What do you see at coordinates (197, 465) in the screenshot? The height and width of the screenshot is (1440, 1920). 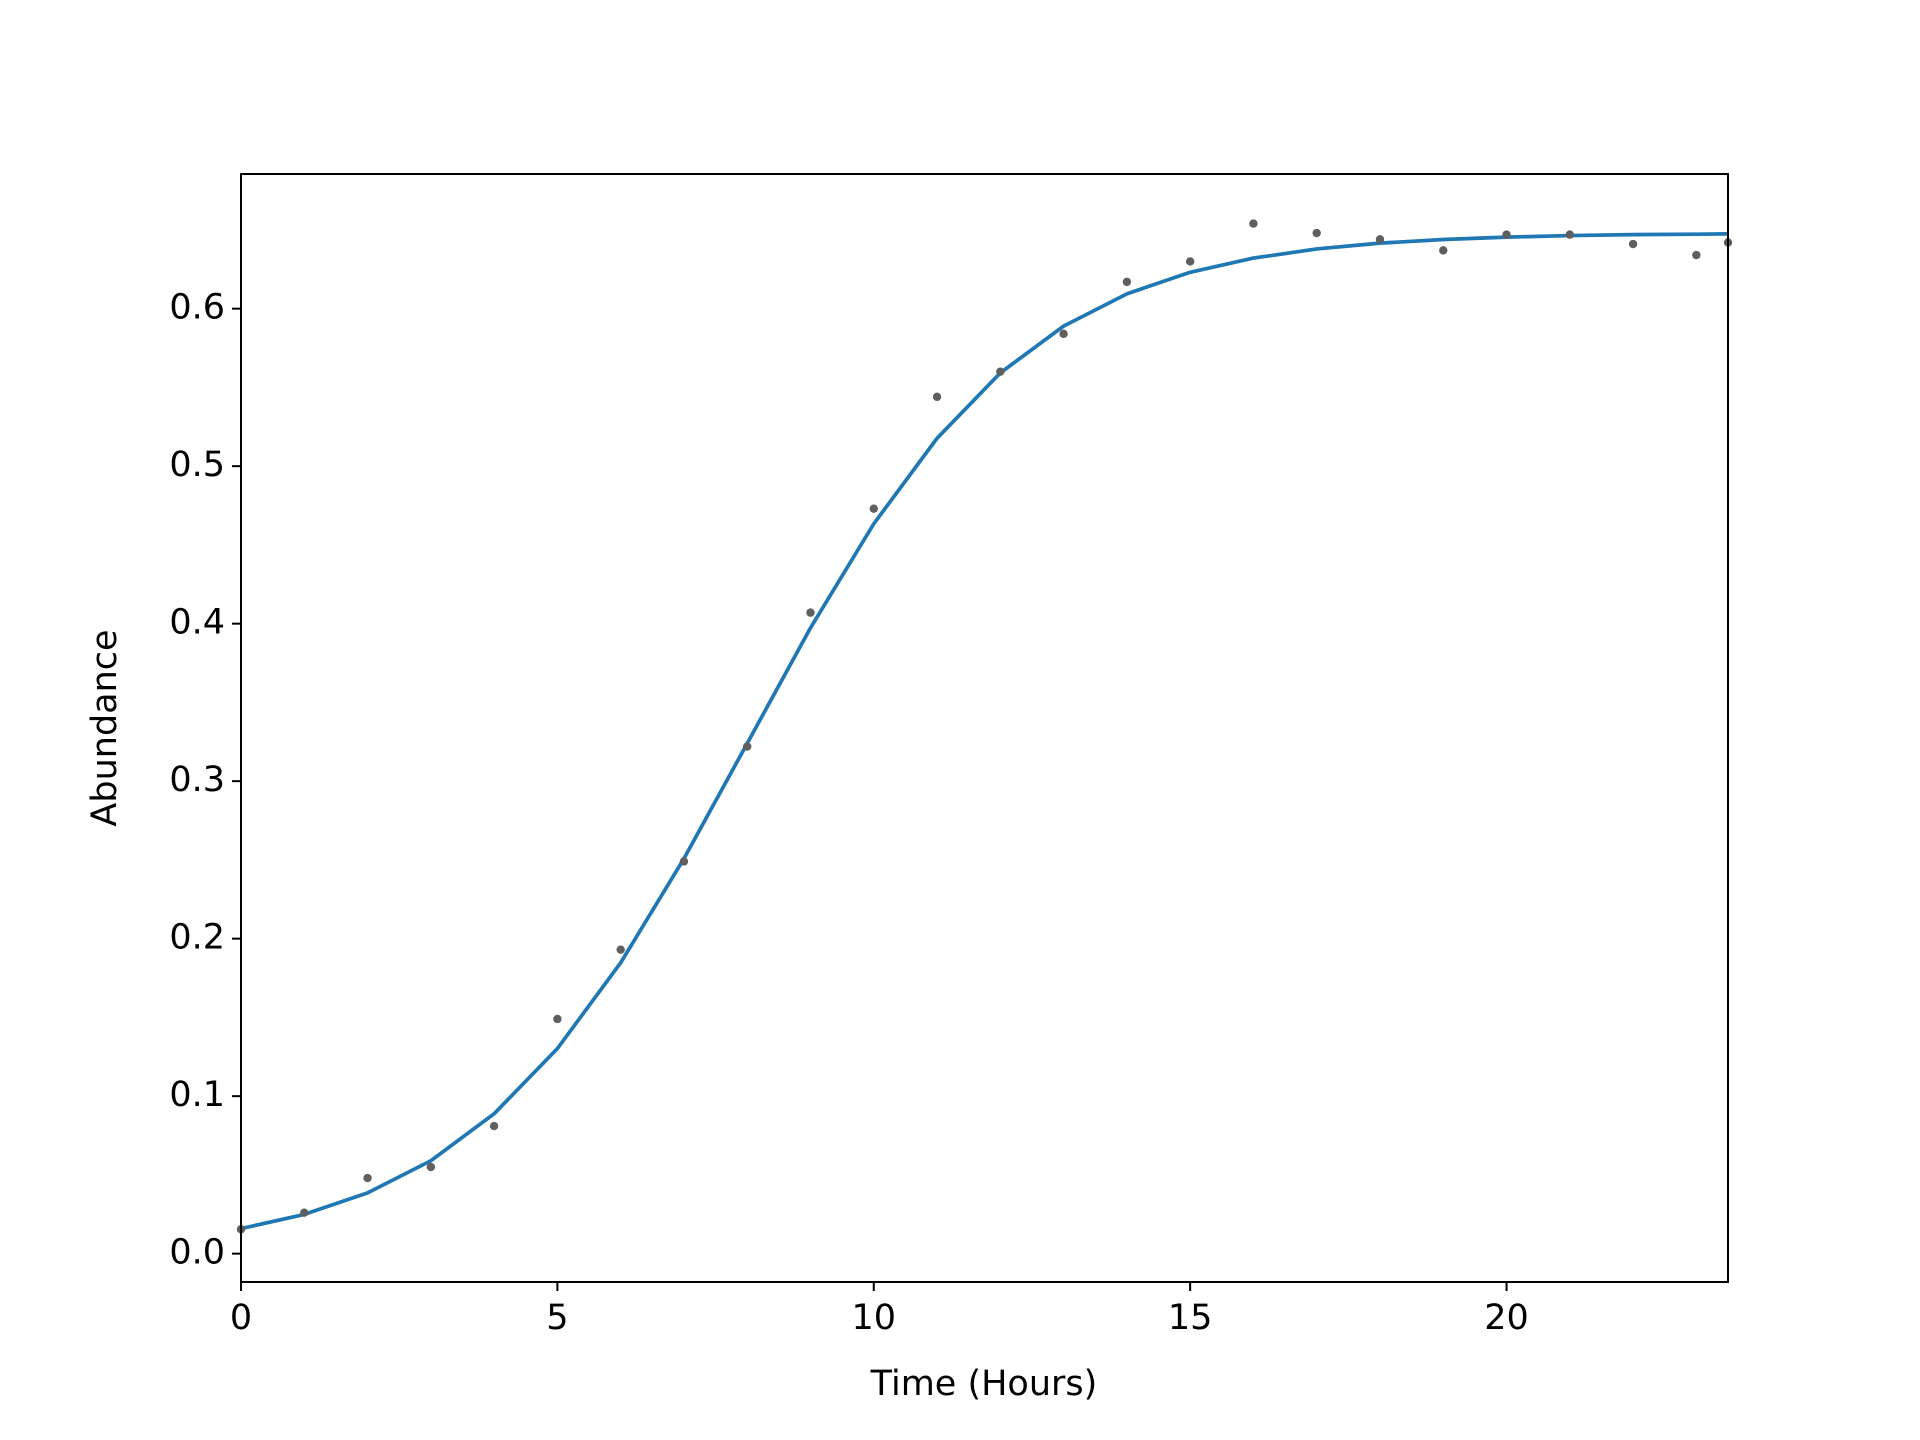 I see `y-tick-label: 0.5` at bounding box center [197, 465].